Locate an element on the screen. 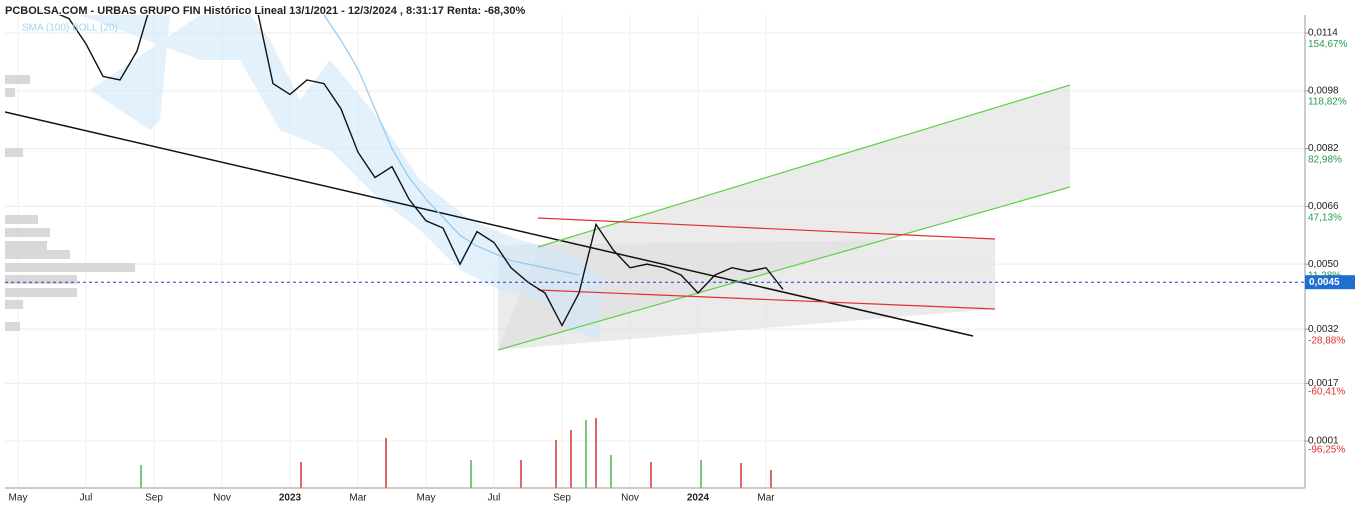 Image resolution: width=1359 pixels, height=512 pixels. series-line is located at coordinates (451, 145).